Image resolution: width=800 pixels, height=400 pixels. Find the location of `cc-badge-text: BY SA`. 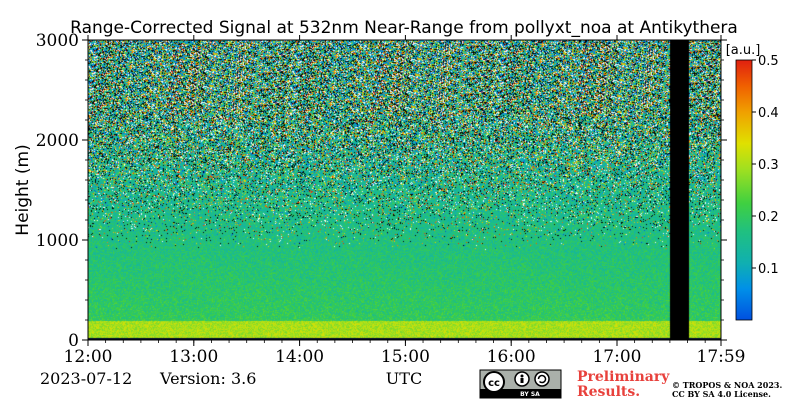

cc-badge-text: BY SA is located at coordinates (530, 394).